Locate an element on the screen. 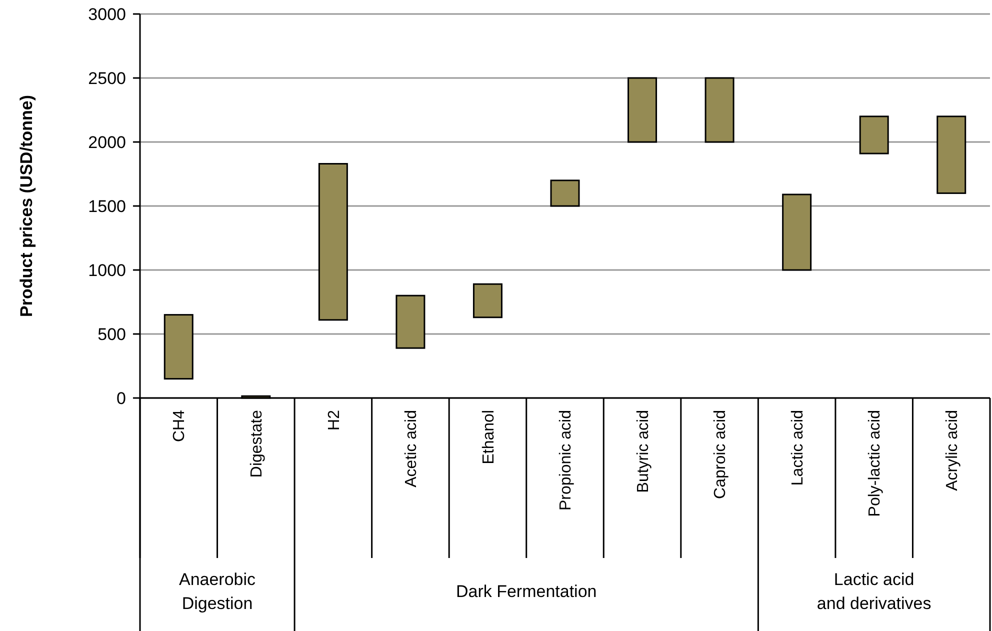 The image size is (992, 631). x-tick-label: Acrylic acid is located at coordinates (952, 450).